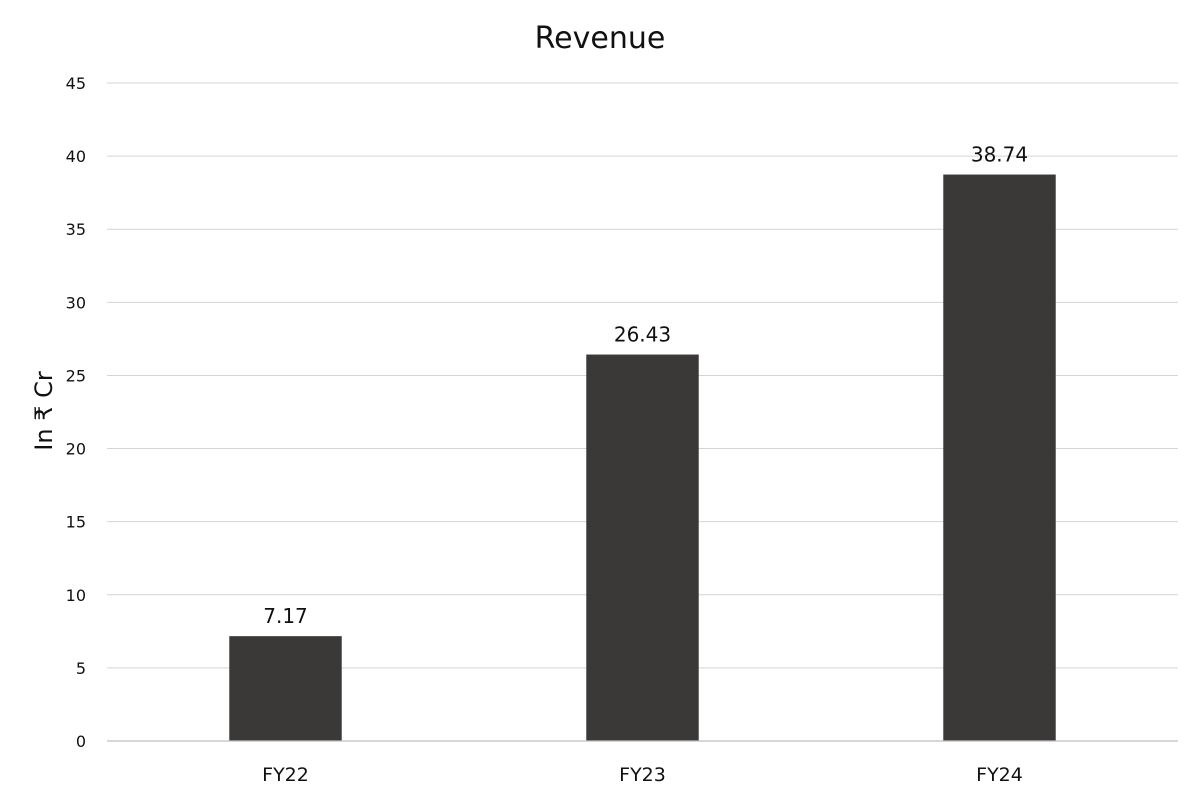 Image resolution: width=1200 pixels, height=800 pixels. Describe the element at coordinates (76, 595) in the screenshot. I see `y-tick-10: 10` at that location.